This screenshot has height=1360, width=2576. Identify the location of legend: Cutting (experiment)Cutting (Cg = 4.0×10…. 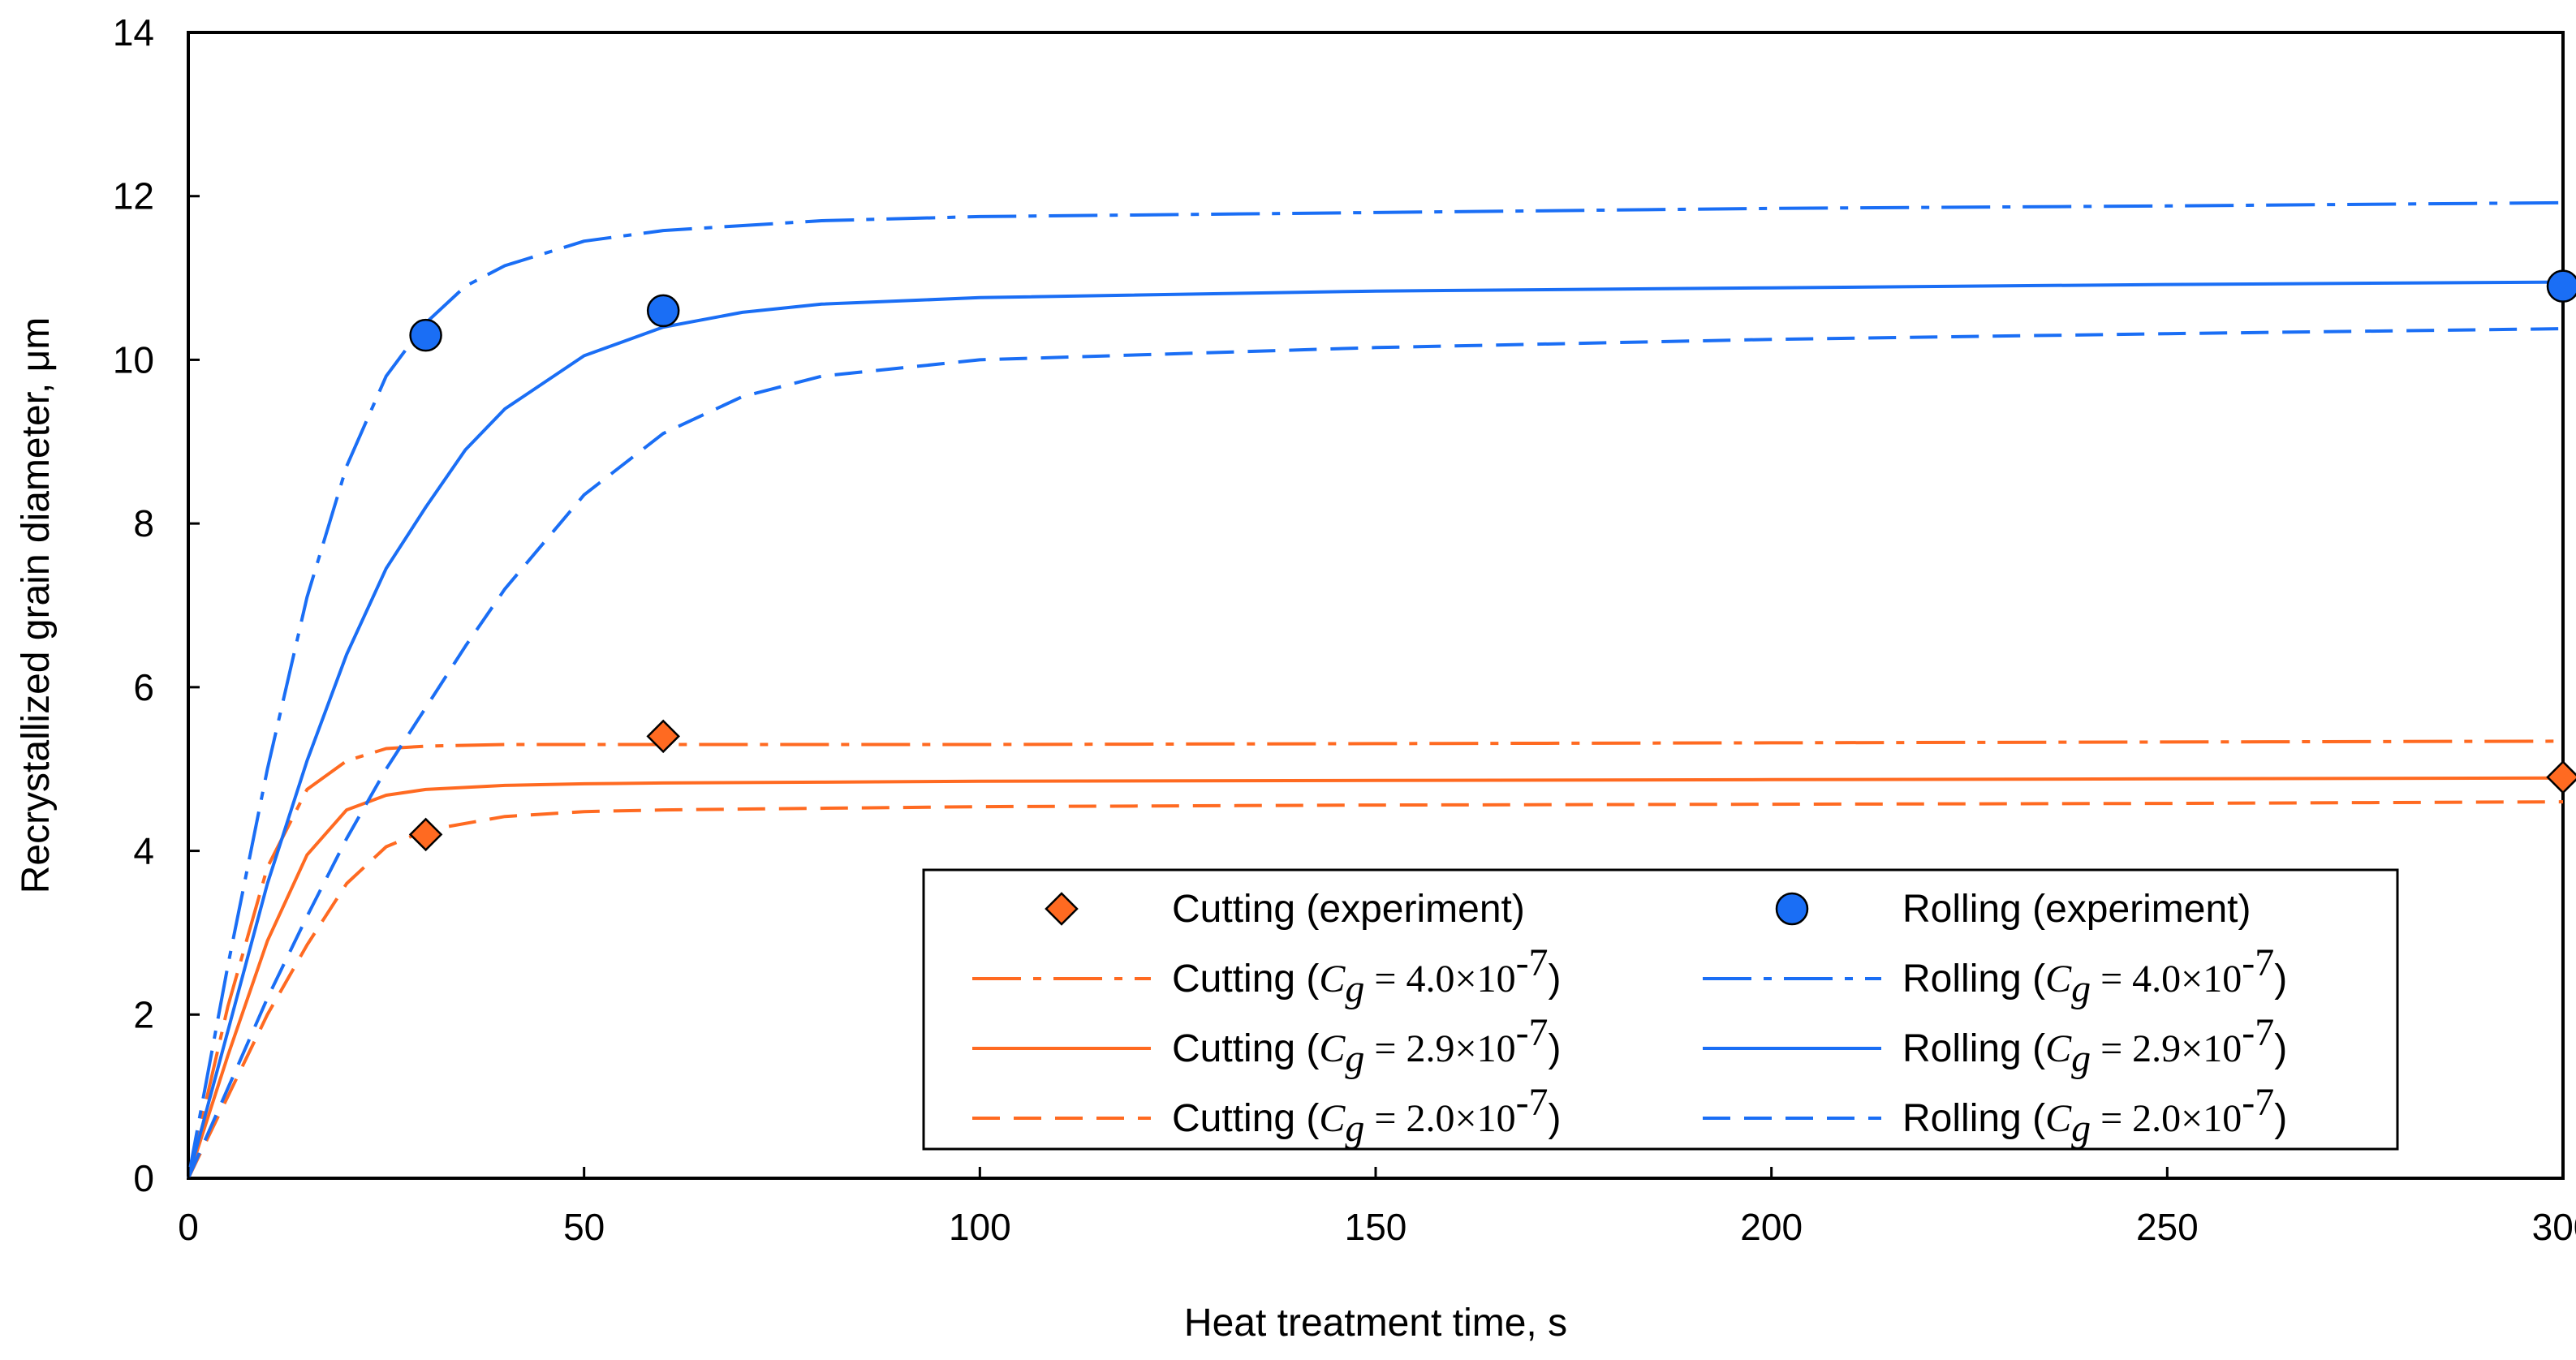
(1661, 1009).